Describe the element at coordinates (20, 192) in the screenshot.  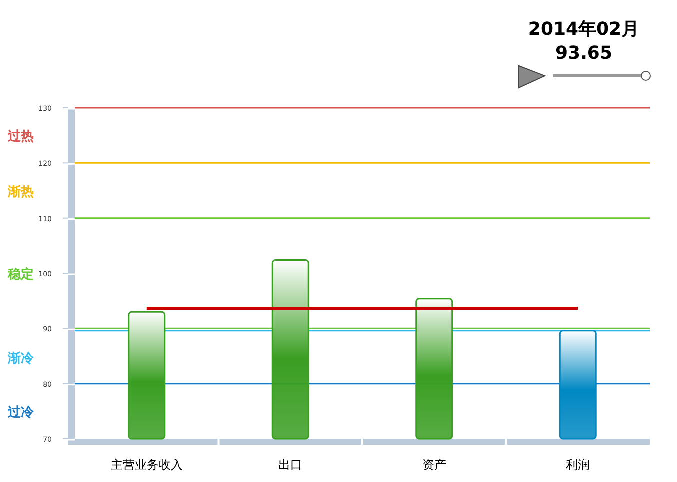
I see `text: 渐热` at that location.